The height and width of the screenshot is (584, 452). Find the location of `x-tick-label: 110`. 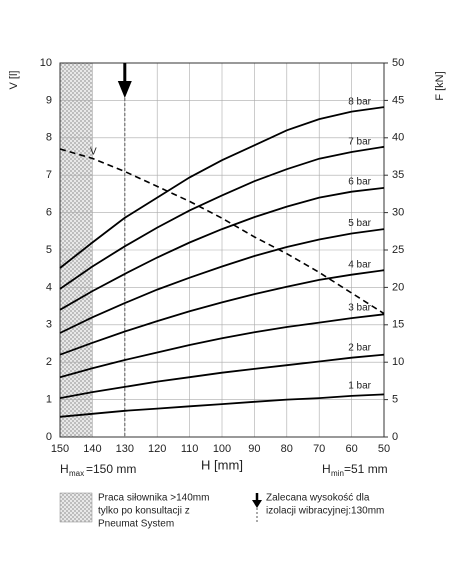

x-tick-label: 110 is located at coordinates (190, 449).